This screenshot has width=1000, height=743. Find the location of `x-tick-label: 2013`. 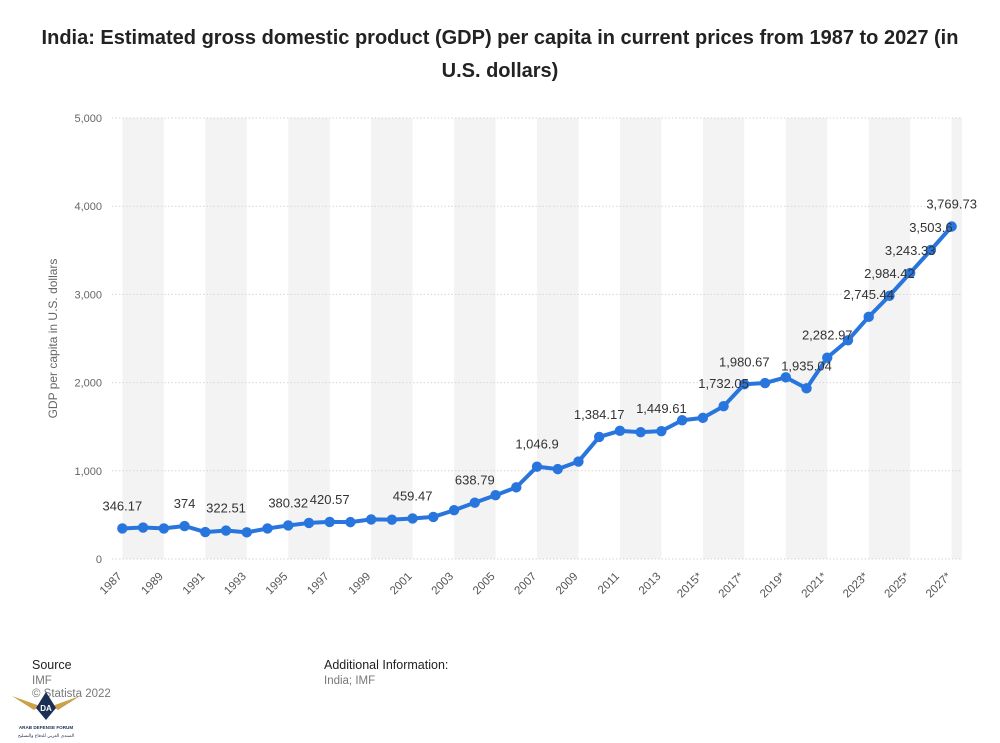

x-tick-label: 2013 is located at coordinates (650, 584).